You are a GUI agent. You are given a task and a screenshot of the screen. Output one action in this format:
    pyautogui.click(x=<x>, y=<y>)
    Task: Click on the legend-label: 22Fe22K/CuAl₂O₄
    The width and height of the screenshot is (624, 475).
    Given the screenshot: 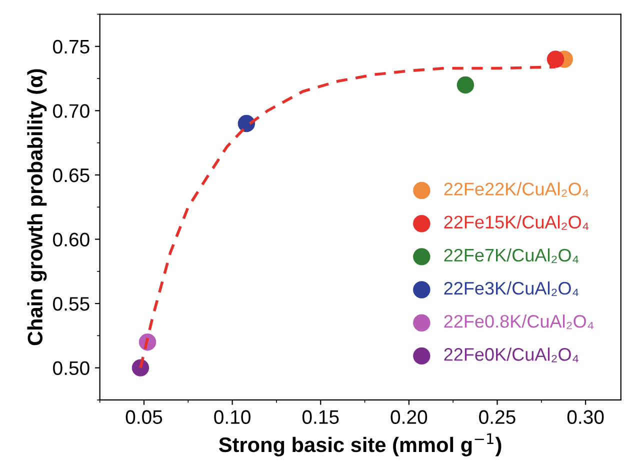 What is the action you would take?
    pyautogui.click(x=516, y=189)
    